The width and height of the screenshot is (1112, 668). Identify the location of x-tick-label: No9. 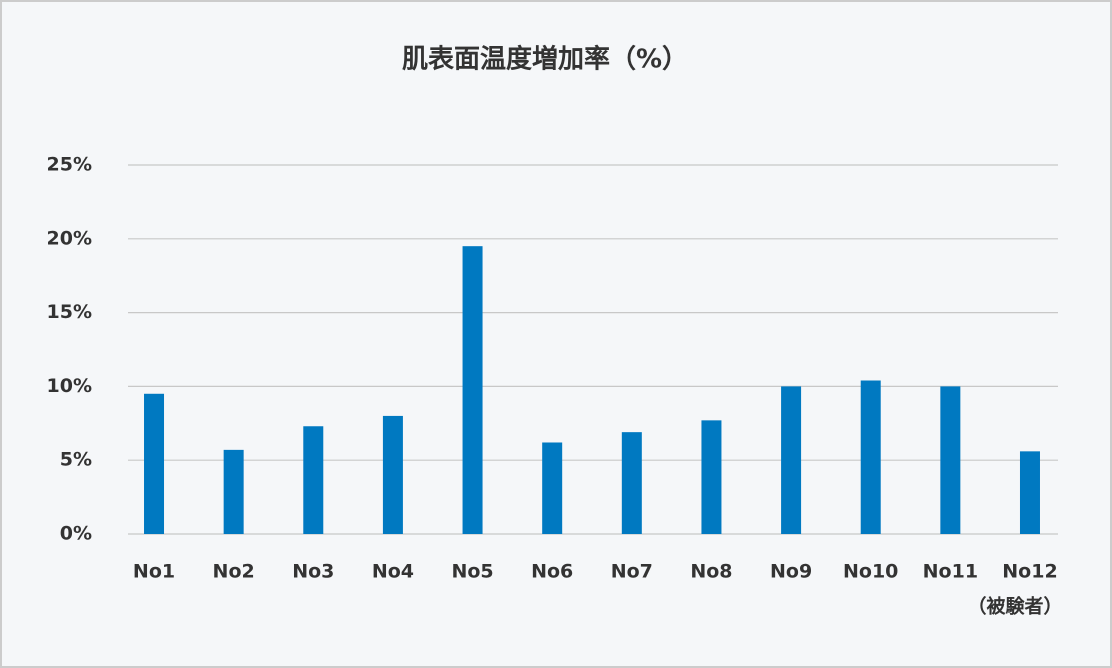
(791, 572).